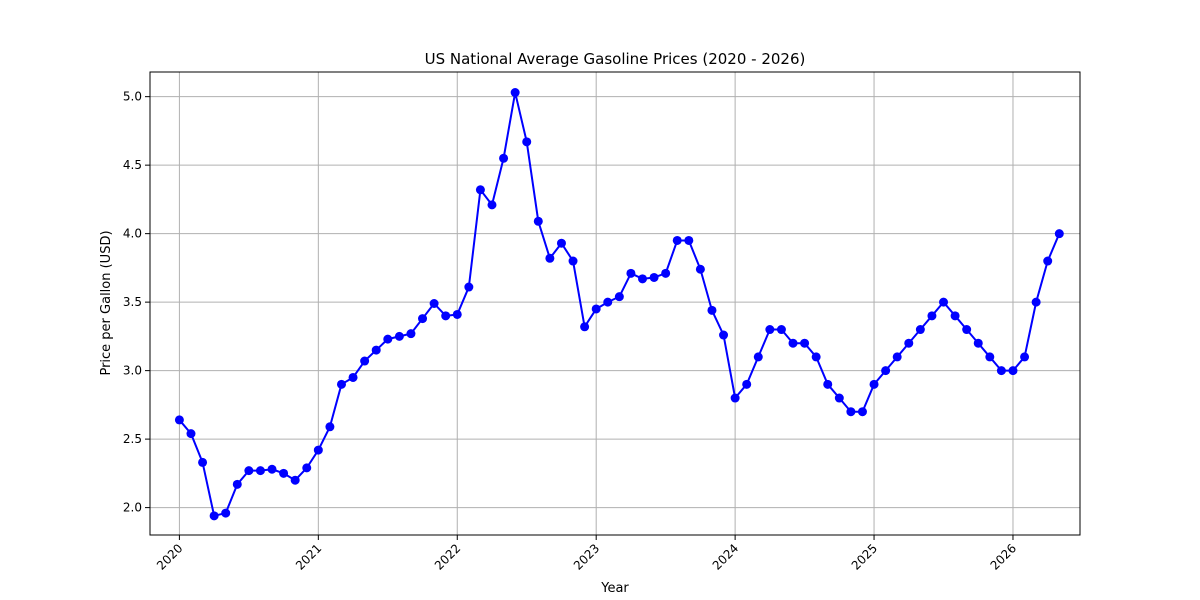 This screenshot has width=1200, height=600. What do you see at coordinates (106, 302) in the screenshot?
I see `y-axis-title: Price per Gallon (USD)` at bounding box center [106, 302].